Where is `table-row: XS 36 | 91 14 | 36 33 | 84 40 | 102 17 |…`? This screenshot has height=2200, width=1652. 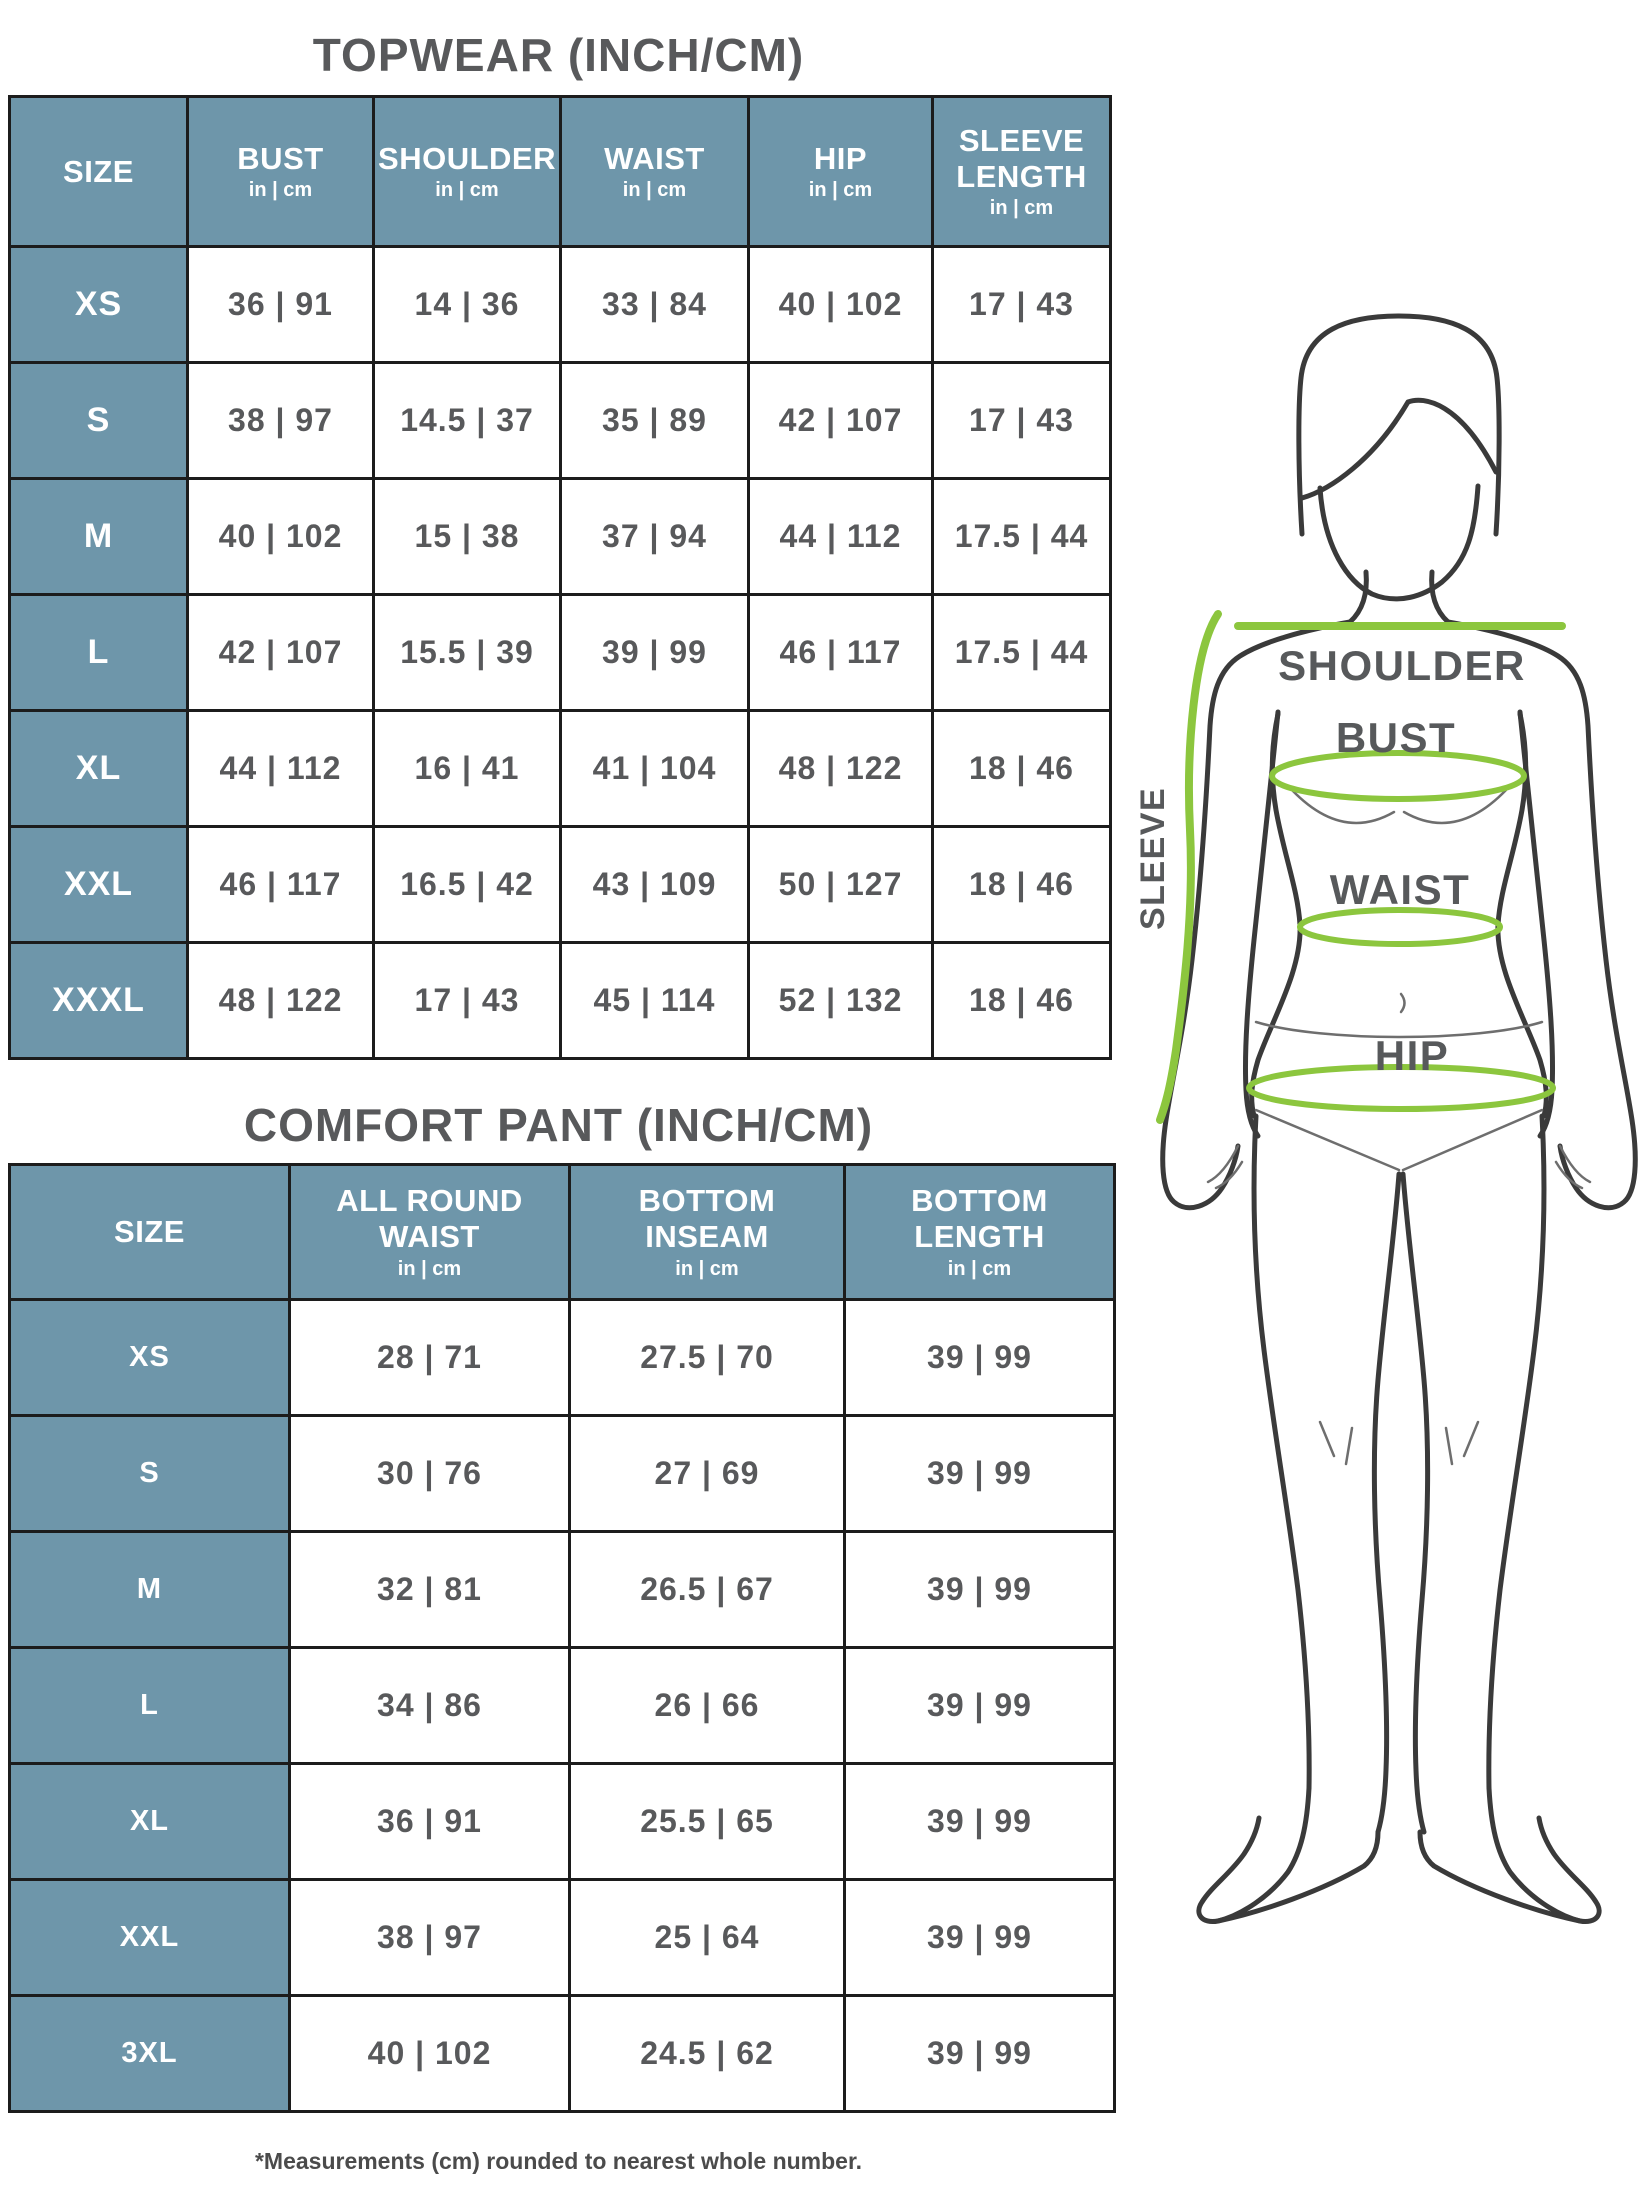 table-row: XS 36 | 91 14 | 36 33 | 84 40 | 102 17 |… is located at coordinates (560, 304).